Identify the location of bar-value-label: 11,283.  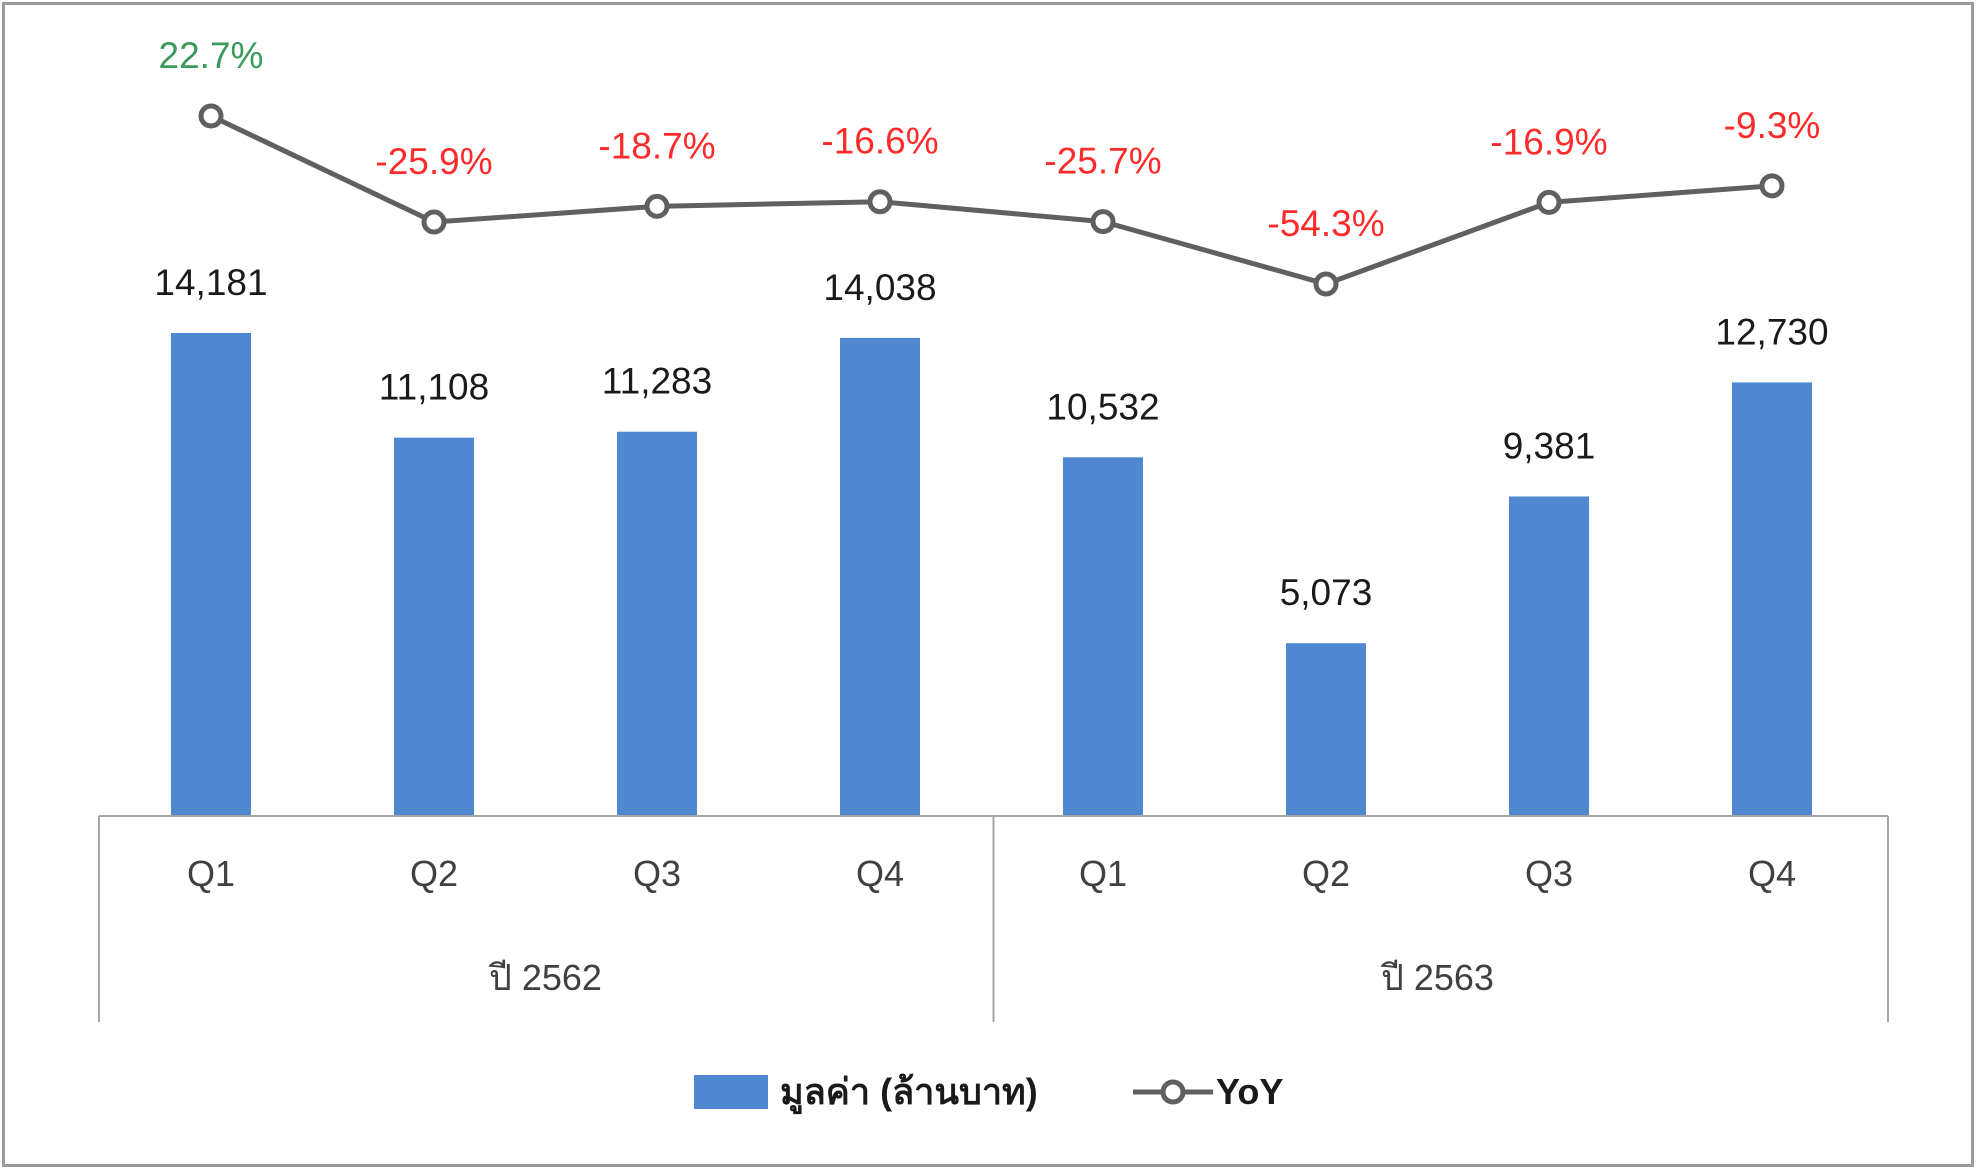
(657, 381).